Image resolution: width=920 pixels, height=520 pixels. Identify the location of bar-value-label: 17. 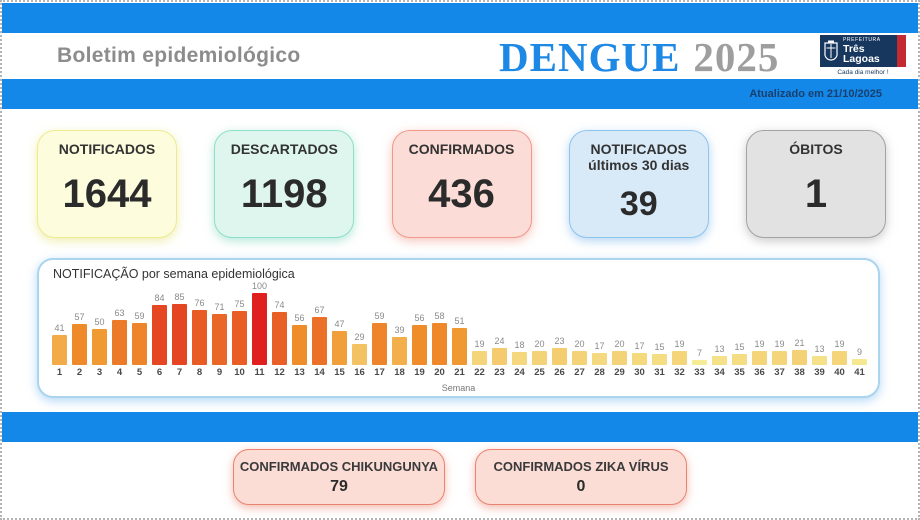
(639, 346).